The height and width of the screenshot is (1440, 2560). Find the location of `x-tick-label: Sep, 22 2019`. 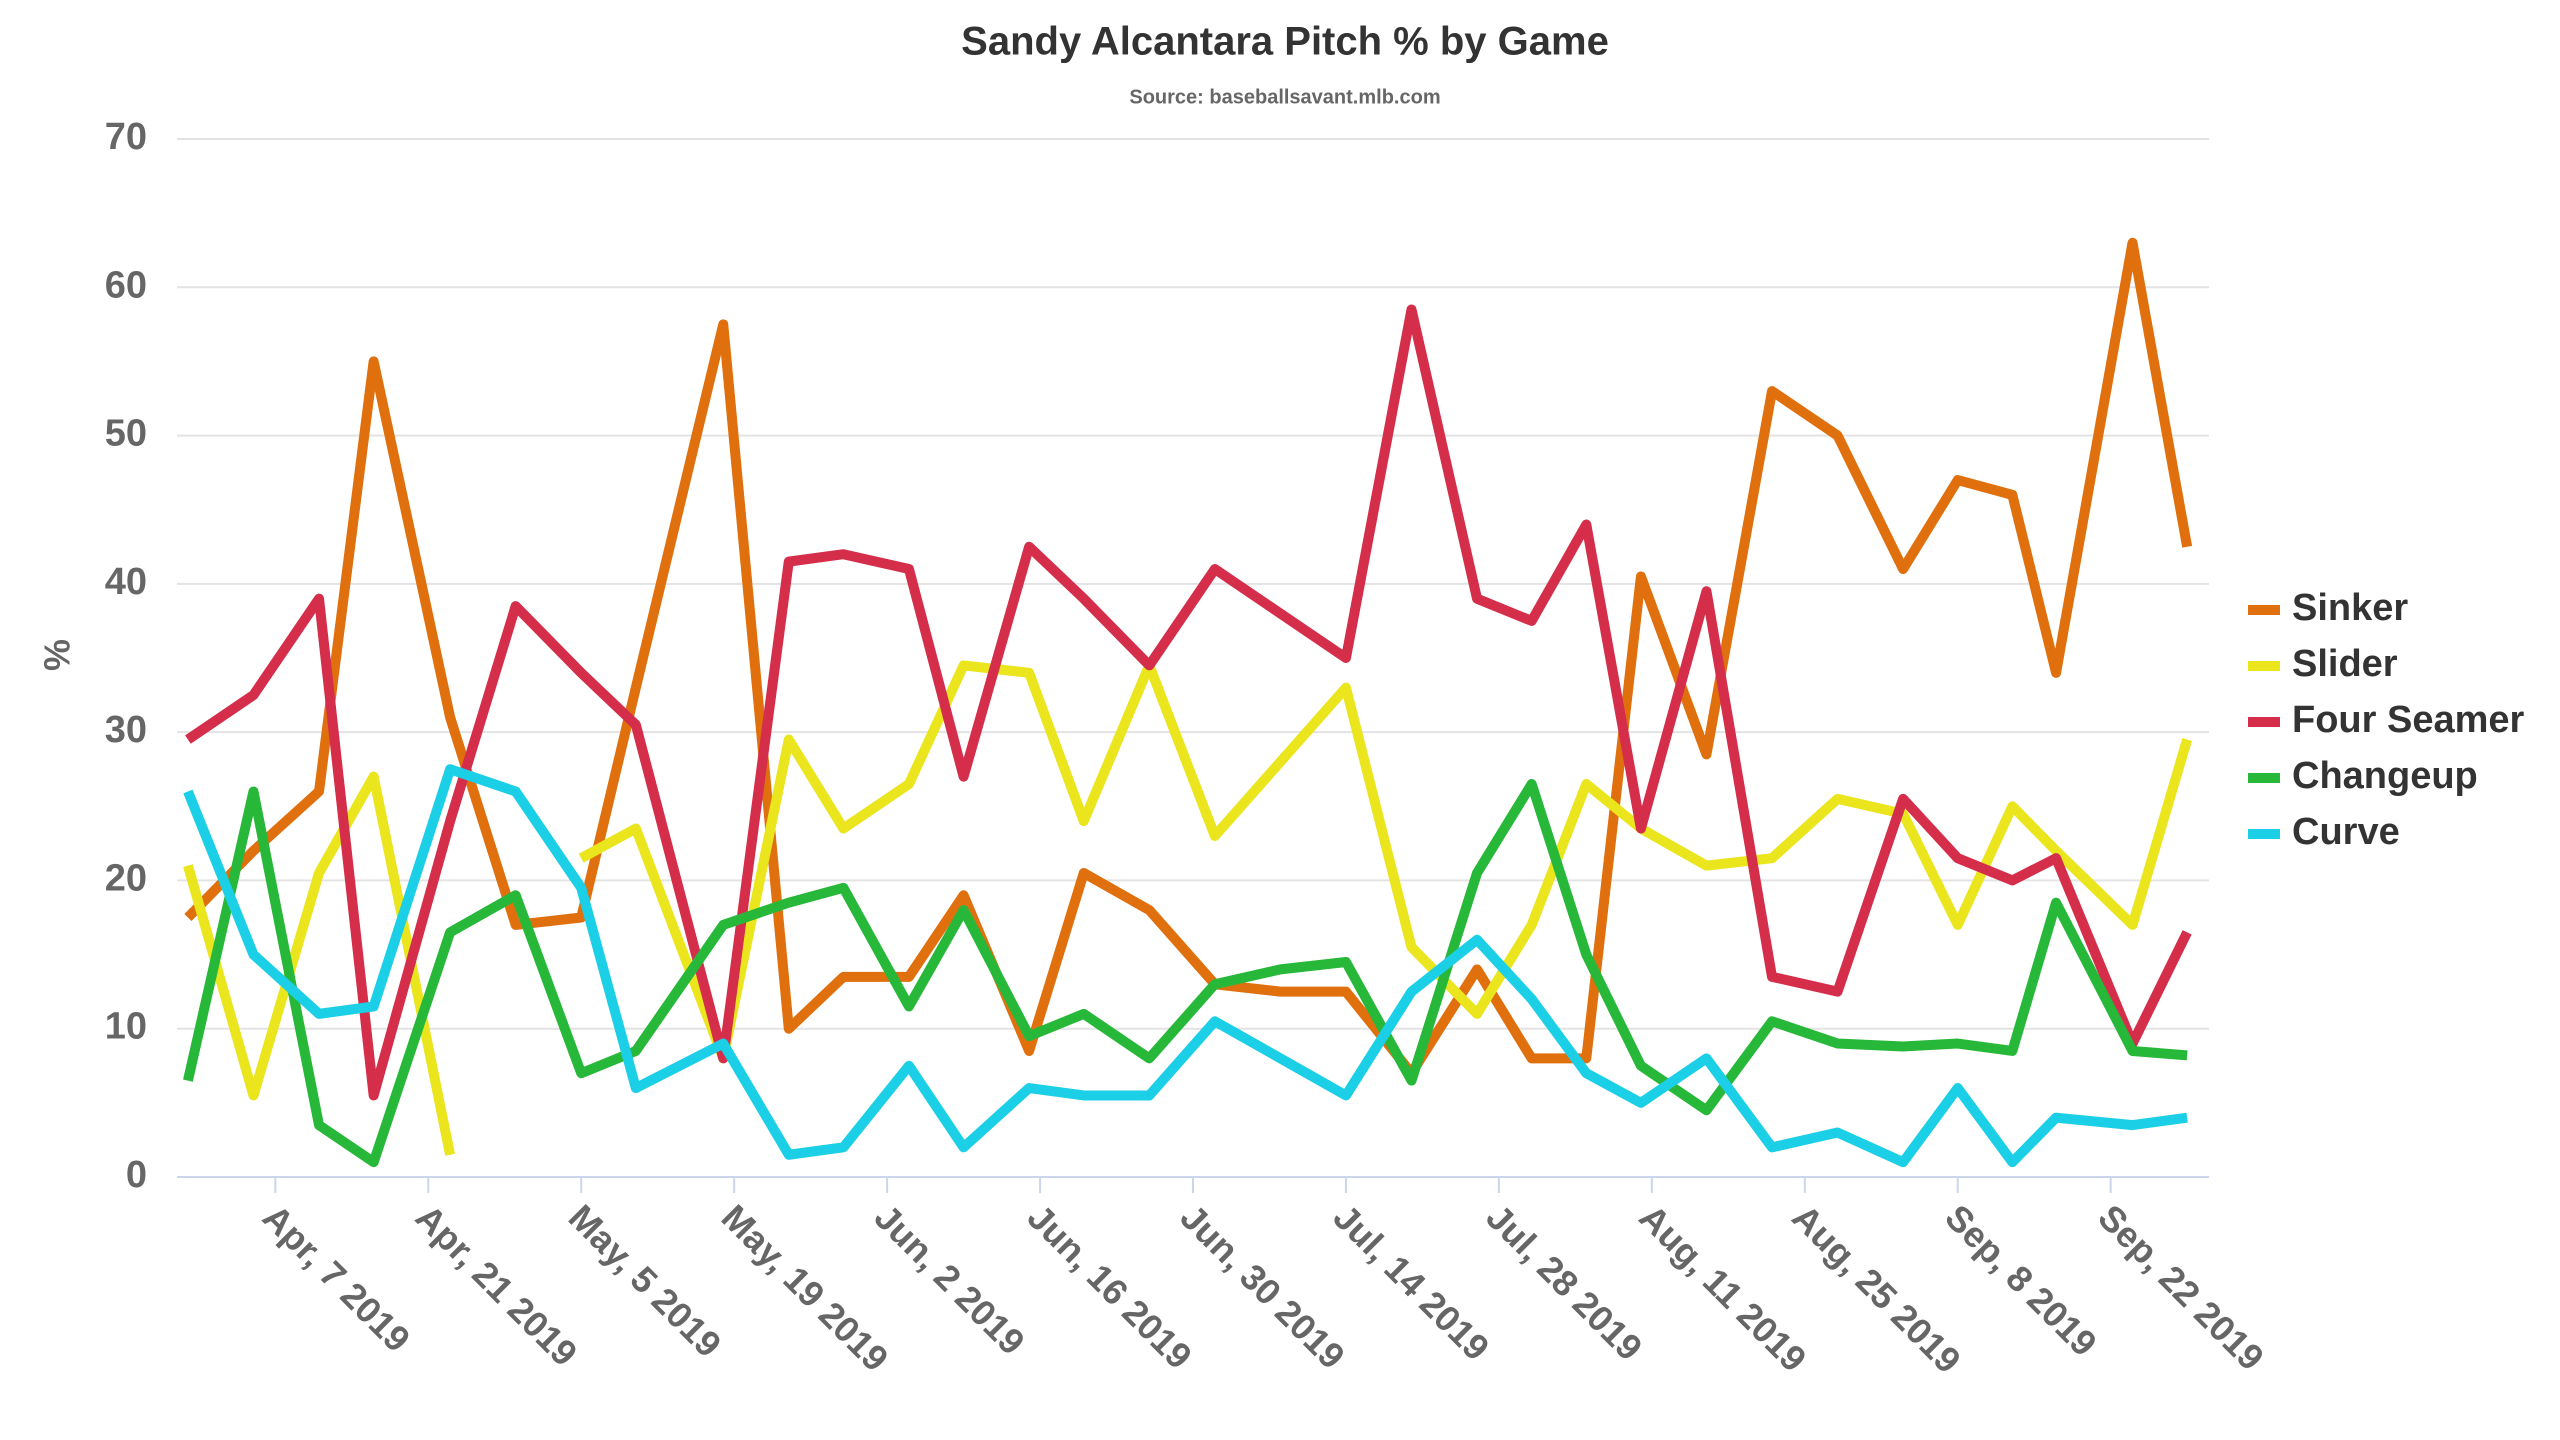

x-tick-label: Sep, 22 2019 is located at coordinates (2181, 1287).